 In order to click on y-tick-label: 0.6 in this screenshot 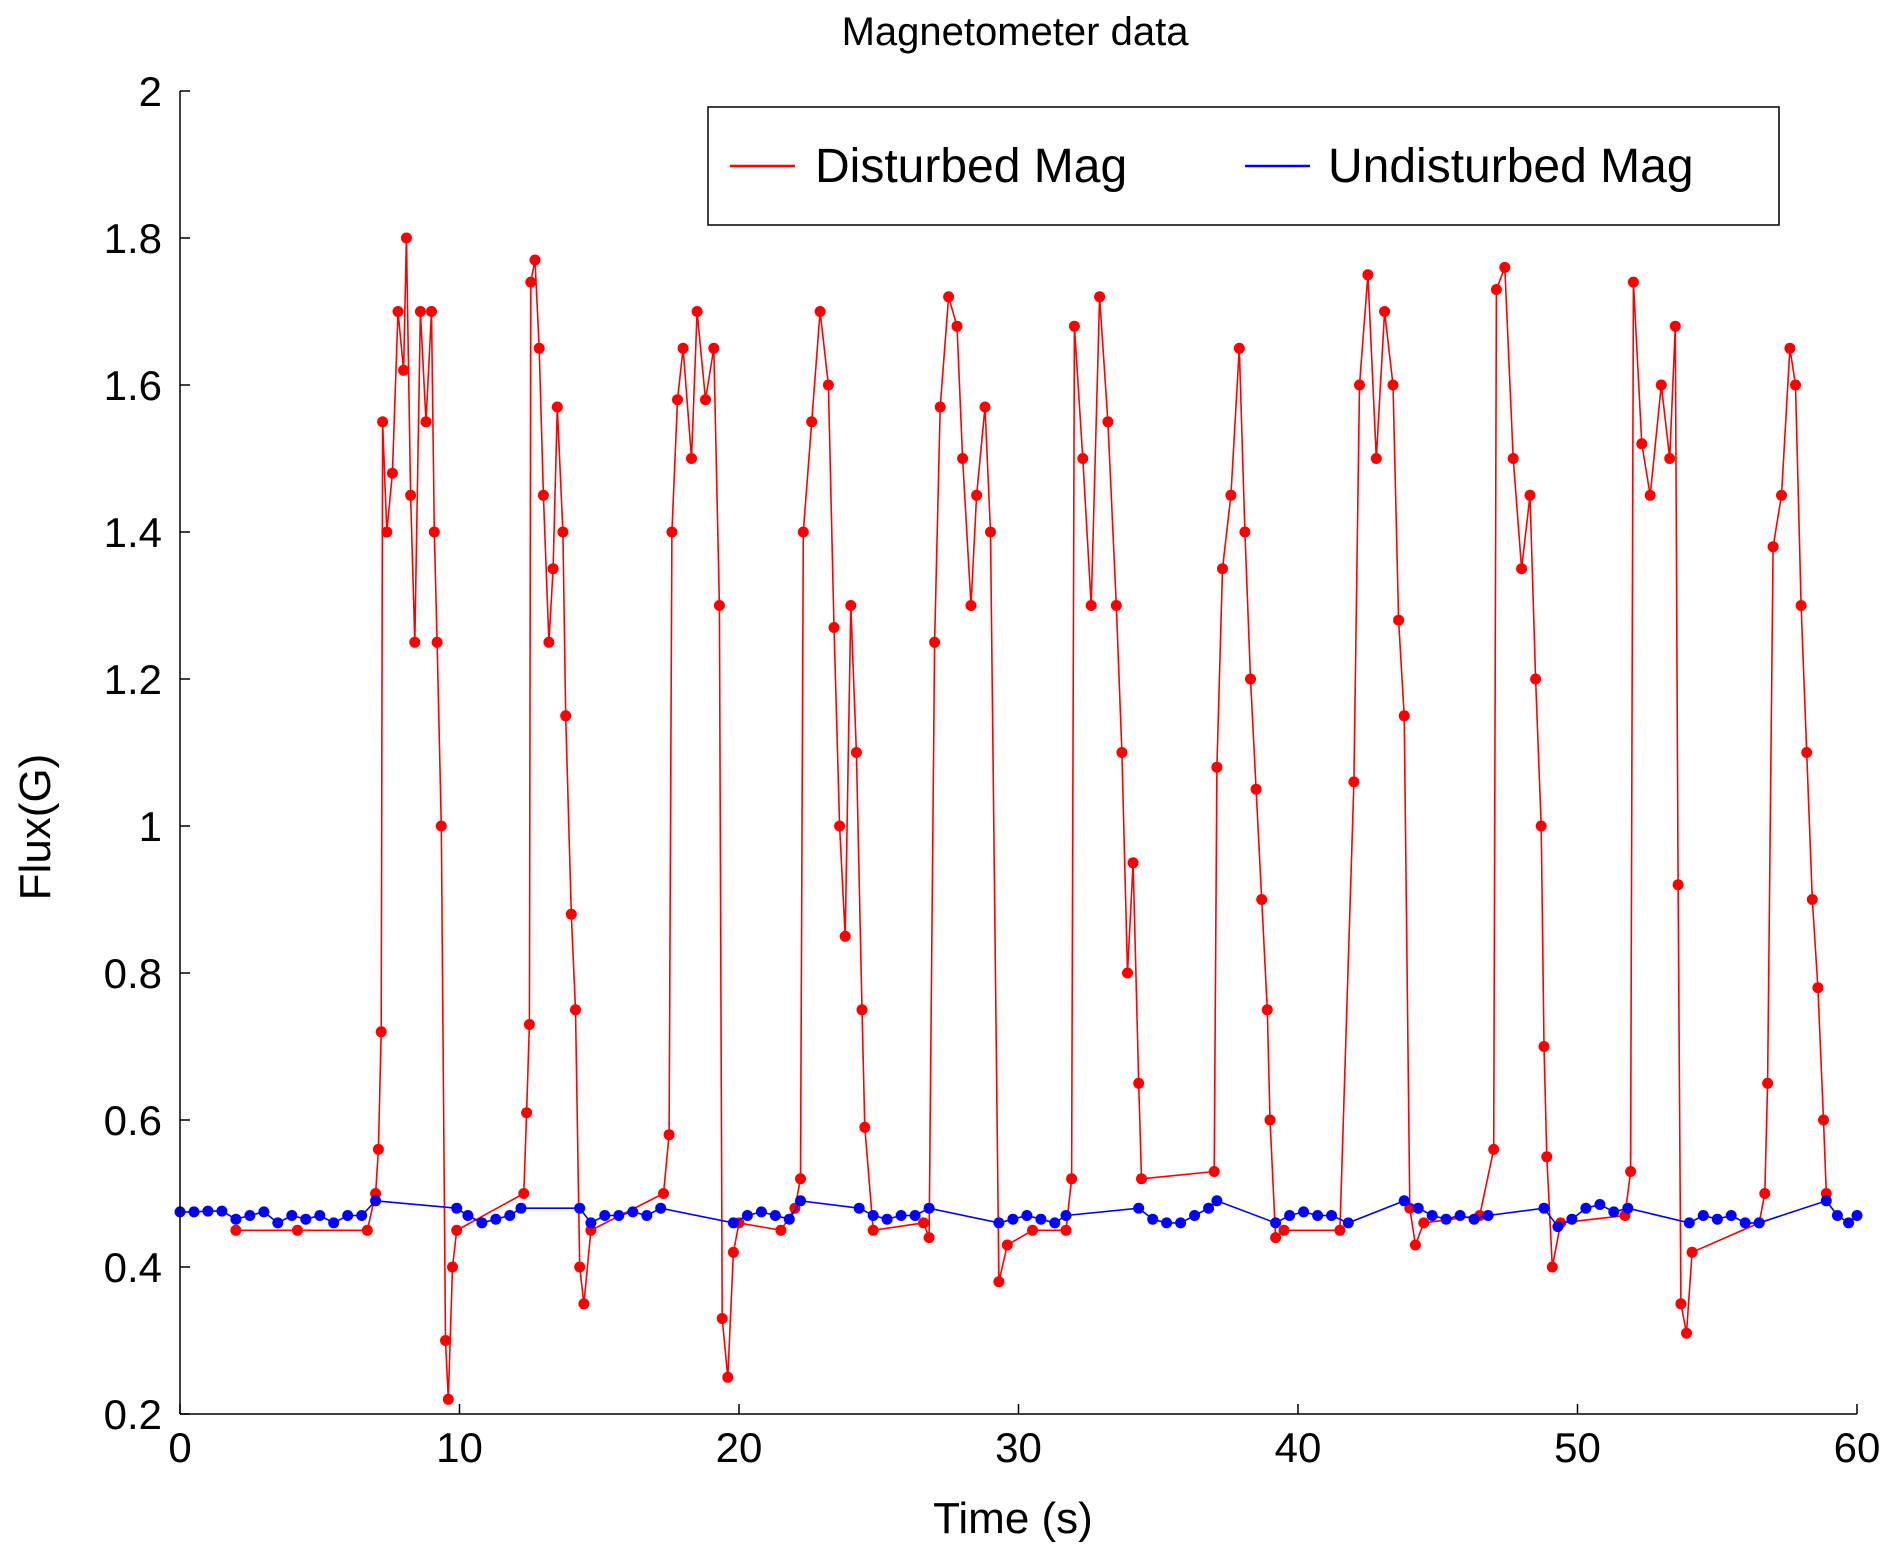, I will do `click(133, 1120)`.